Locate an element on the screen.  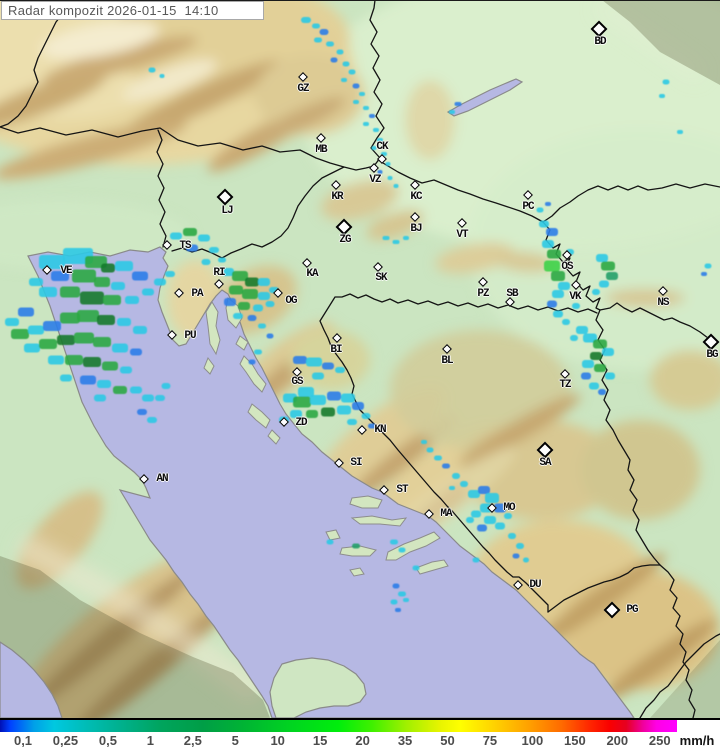
station-label: MA is located at coordinates (446, 514).